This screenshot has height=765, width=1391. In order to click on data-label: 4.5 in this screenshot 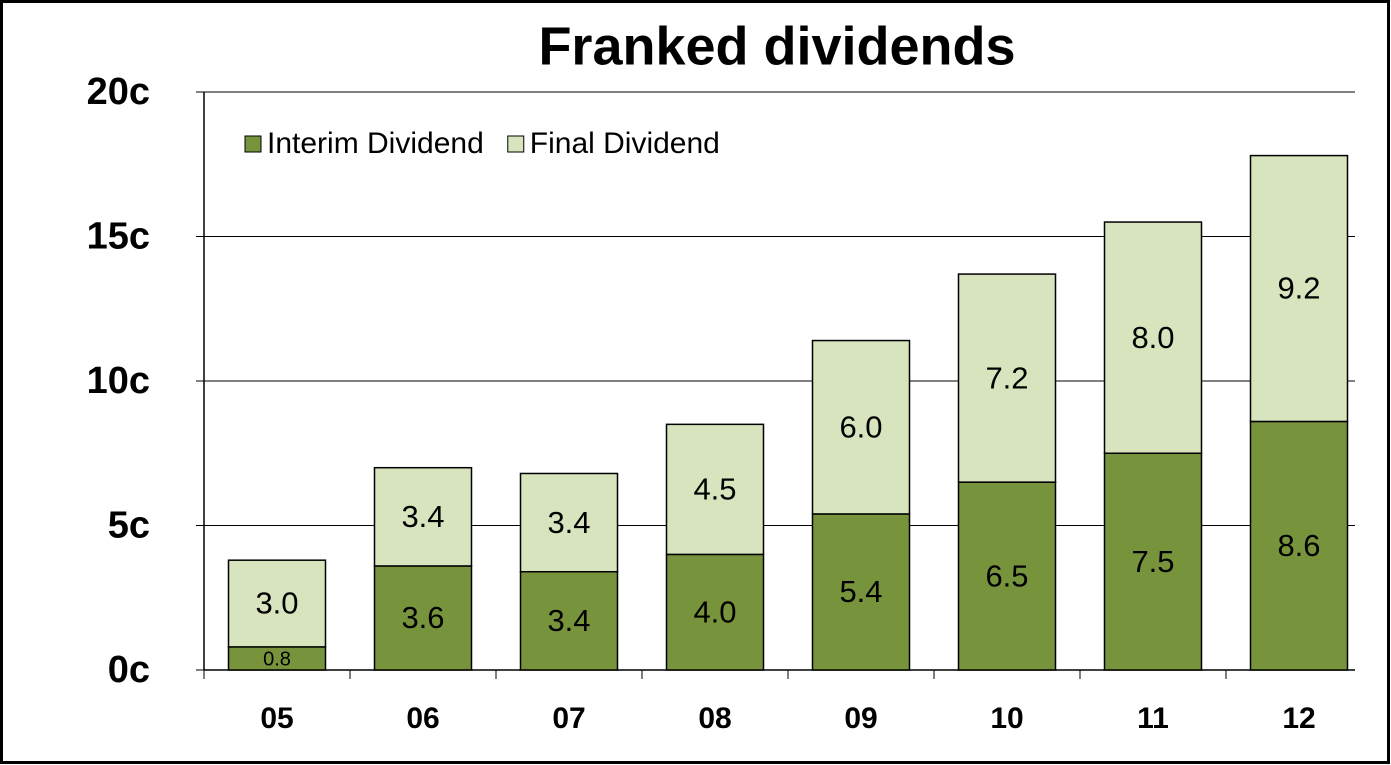, I will do `click(714, 489)`.